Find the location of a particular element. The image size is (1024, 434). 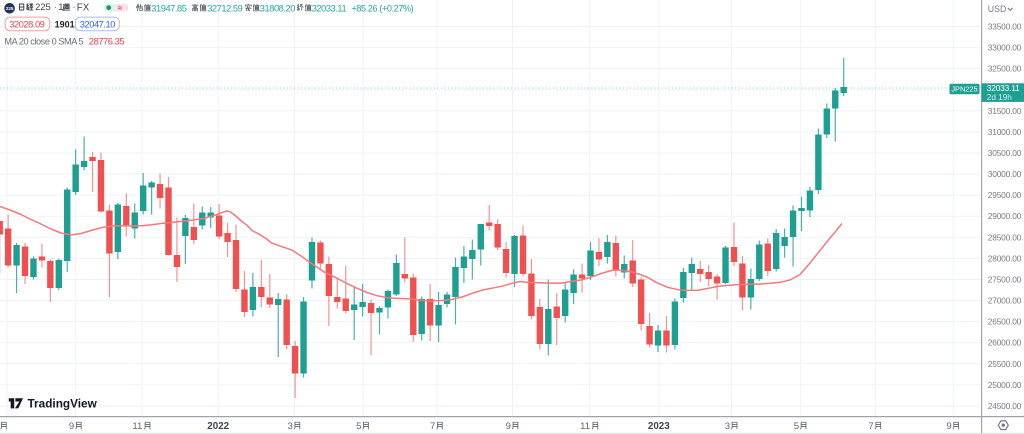

svg-text: 32712.59 is located at coordinates (224, 8).